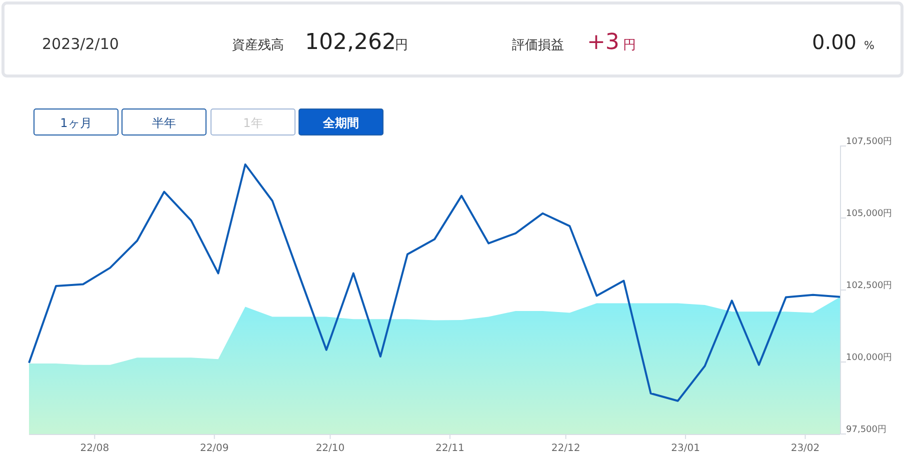 Image resolution: width=906 pixels, height=461 pixels. What do you see at coordinates (258, 45) in the screenshot?
I see `text: 資産残高` at bounding box center [258, 45].